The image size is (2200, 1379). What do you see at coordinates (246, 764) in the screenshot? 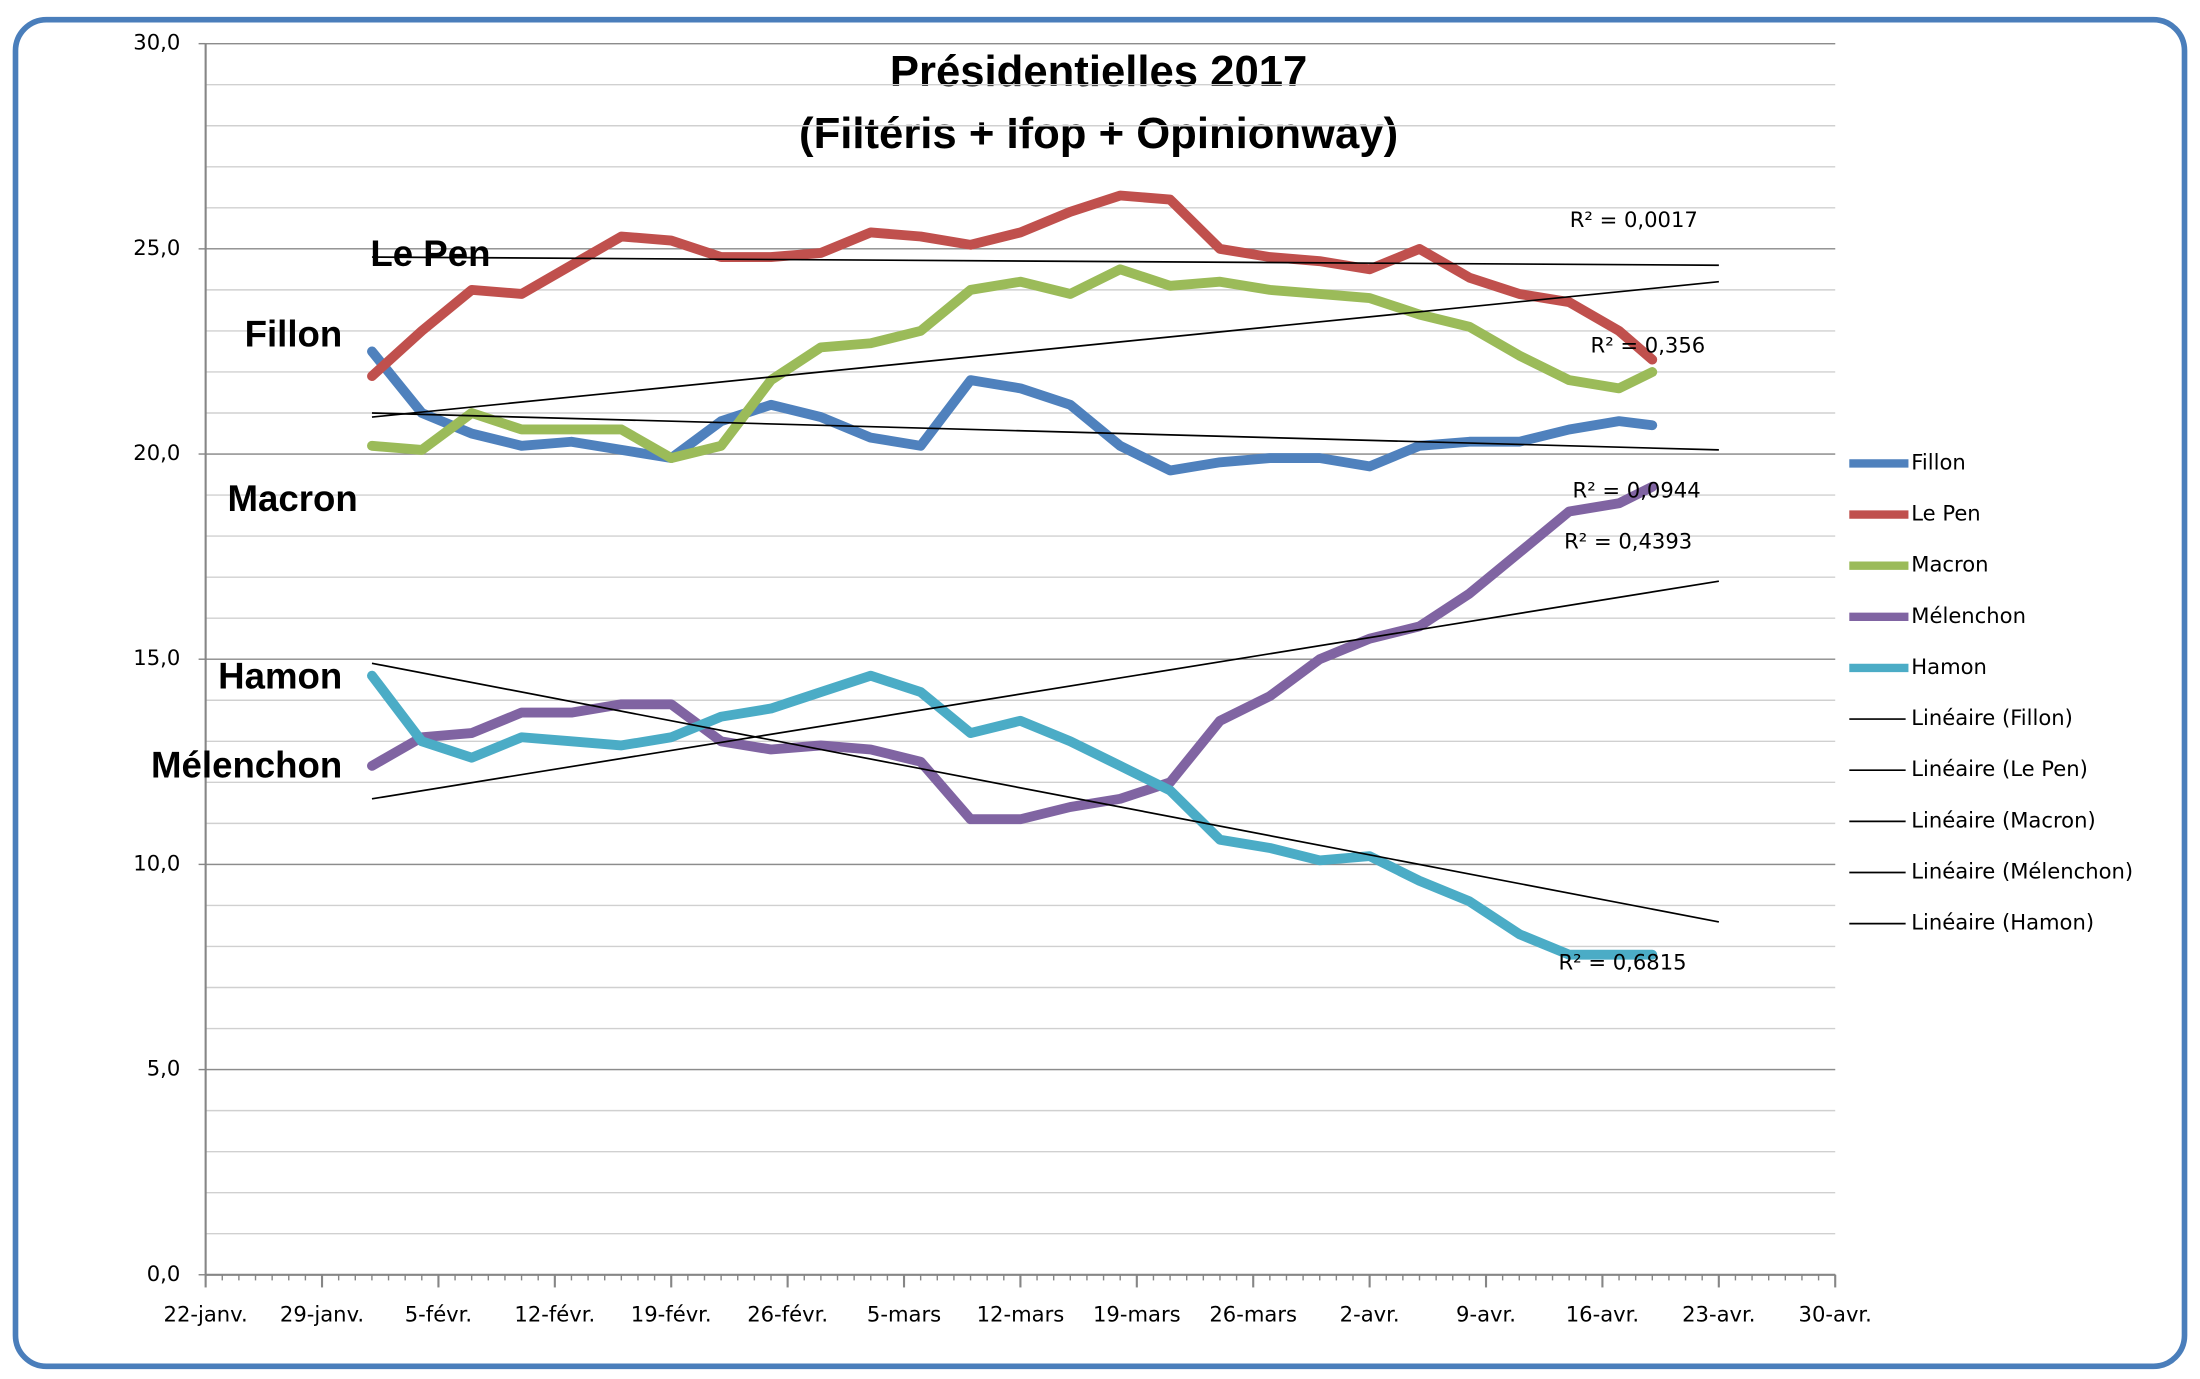
I see `series-annotation: Mélenchon` at bounding box center [246, 764].